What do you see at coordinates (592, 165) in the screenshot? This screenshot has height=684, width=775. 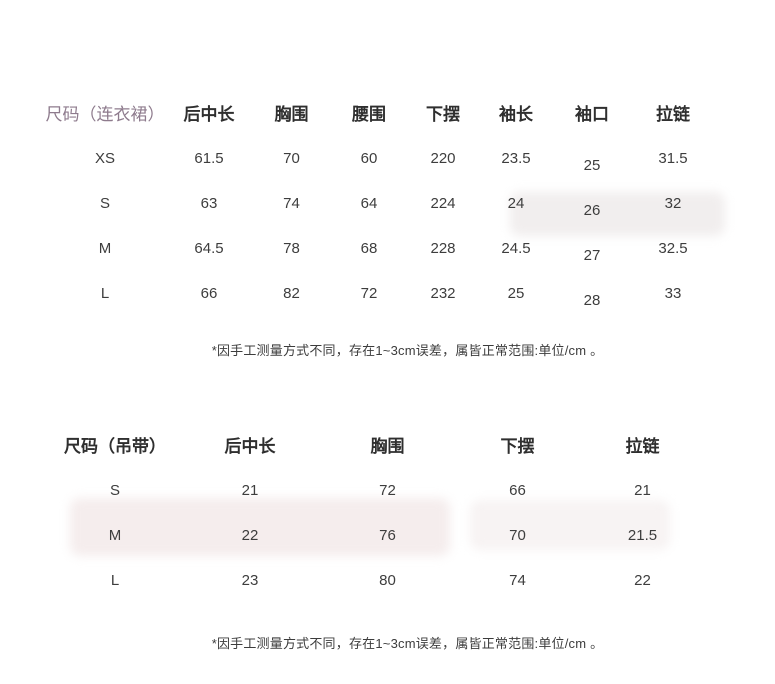 I see `cell-cuff: 25` at bounding box center [592, 165].